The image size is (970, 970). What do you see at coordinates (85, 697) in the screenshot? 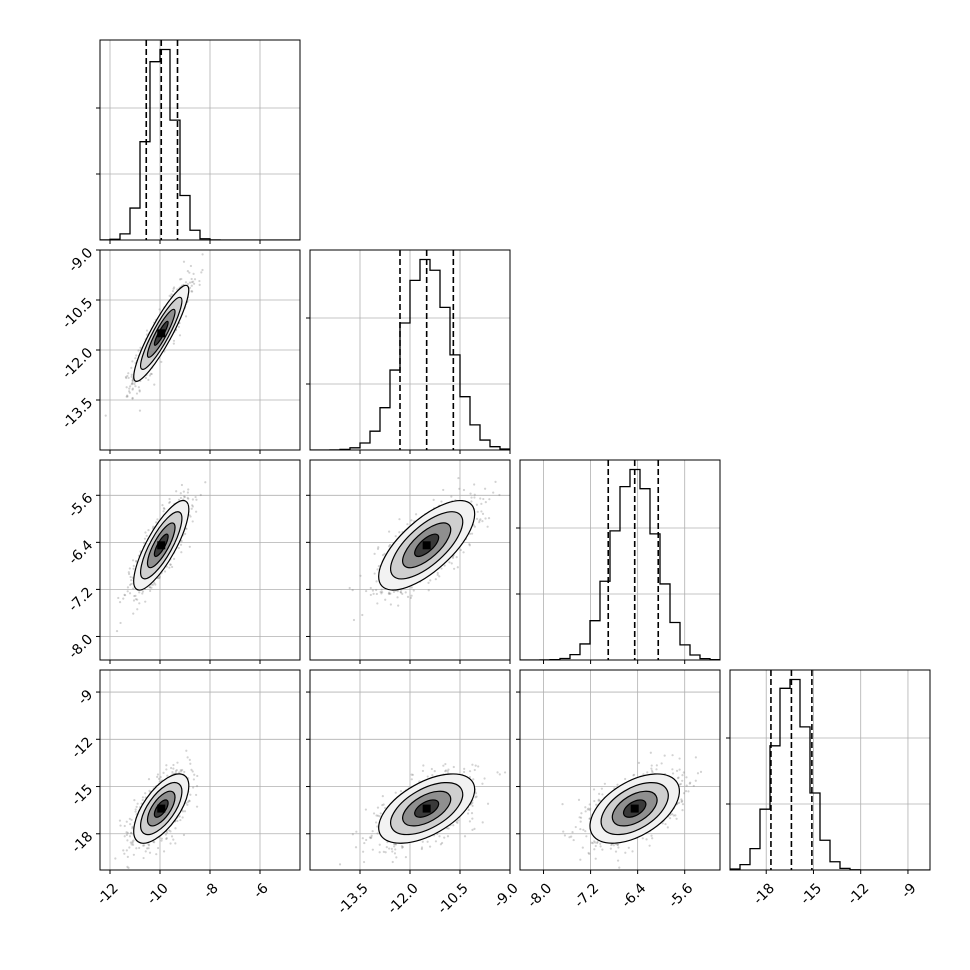
I see `y-tick-label: -9` at bounding box center [85, 697].